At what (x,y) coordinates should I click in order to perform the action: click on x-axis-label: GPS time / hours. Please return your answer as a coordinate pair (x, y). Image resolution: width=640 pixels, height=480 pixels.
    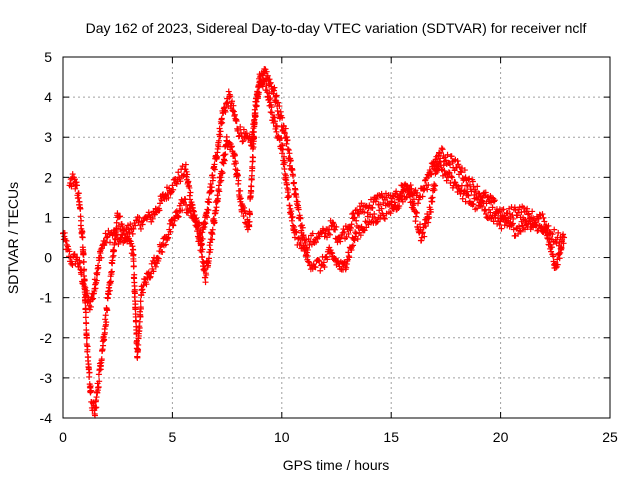
    Looking at the image, I should click on (336, 465).